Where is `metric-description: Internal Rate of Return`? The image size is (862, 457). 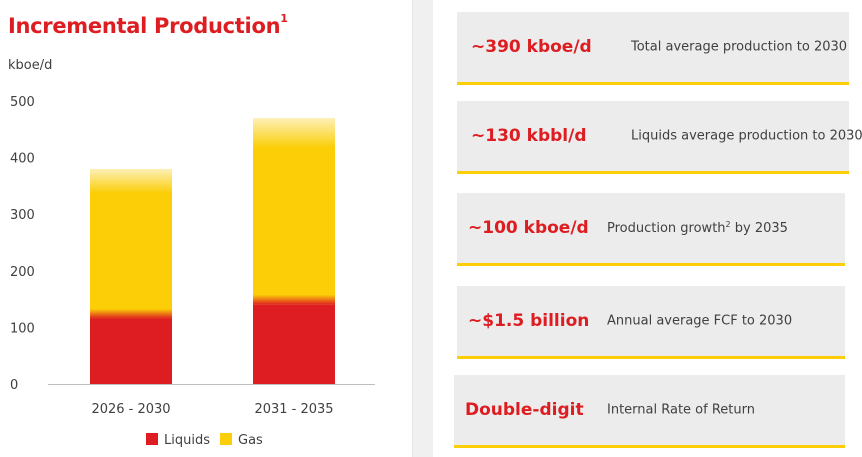
metric-description: Internal Rate of Return is located at coordinates (681, 410).